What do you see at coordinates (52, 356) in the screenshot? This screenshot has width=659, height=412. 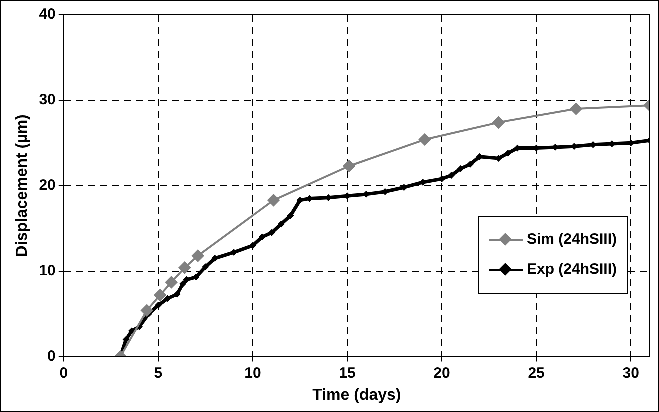 I see `y-tick-label: 0` at bounding box center [52, 356].